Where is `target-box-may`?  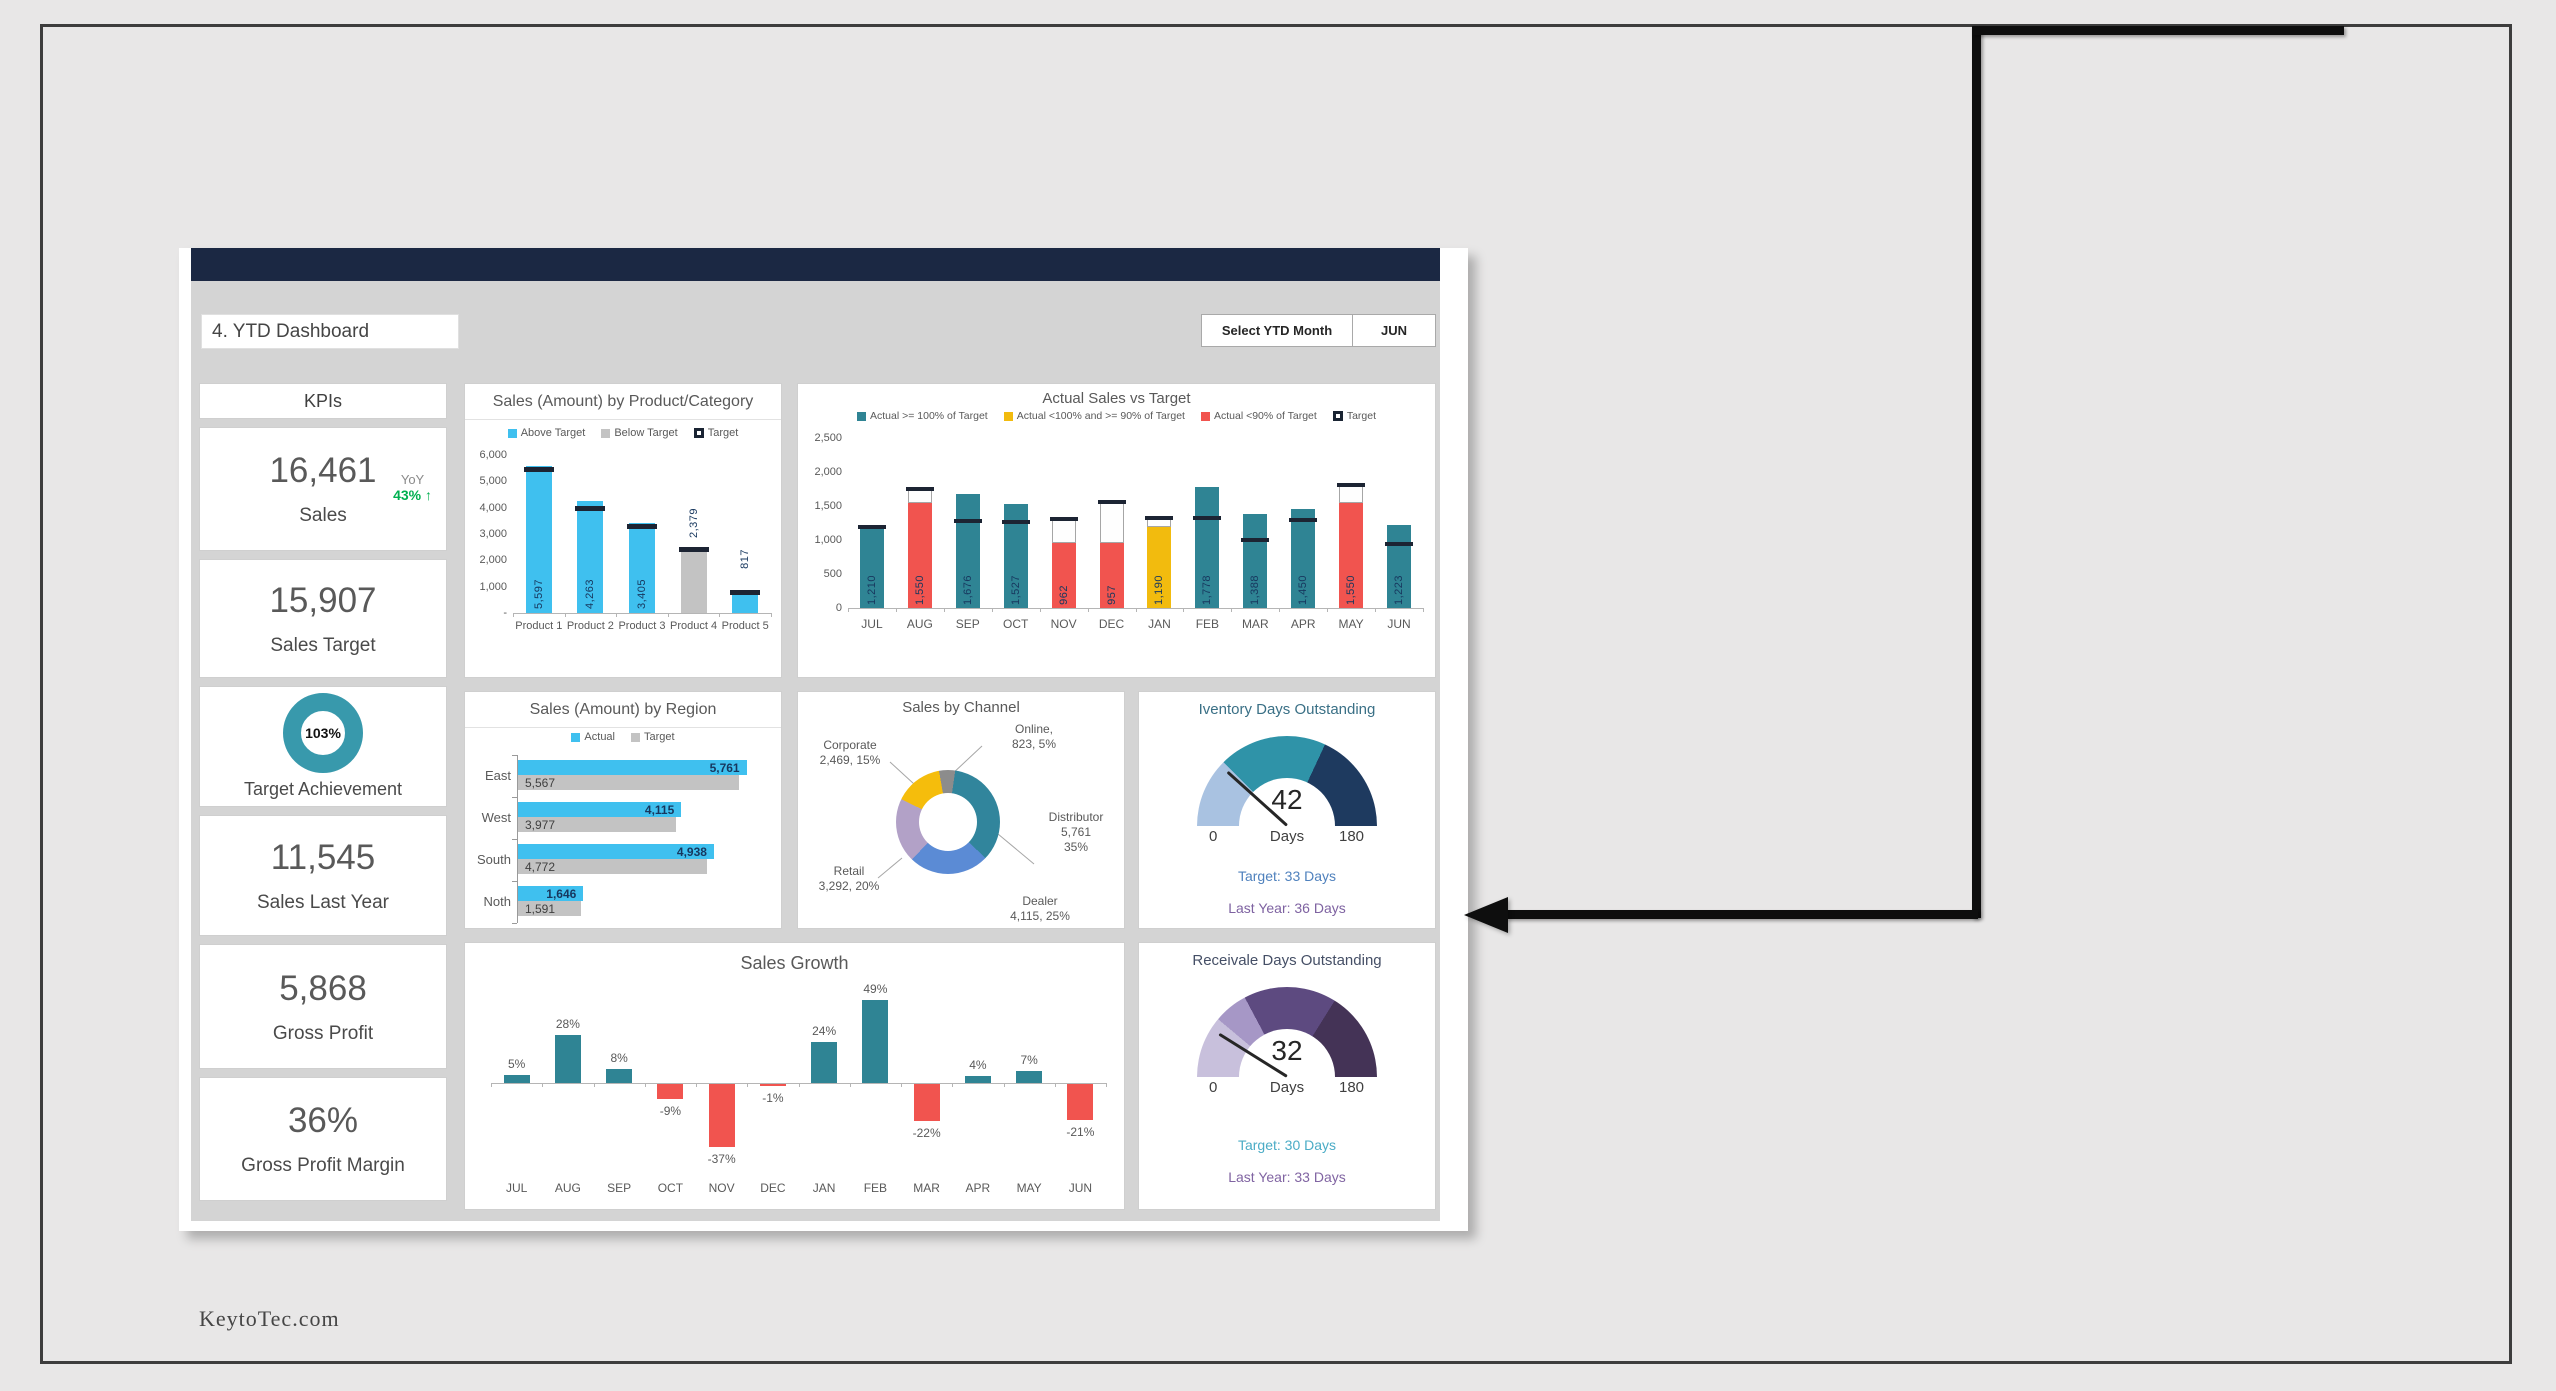
target-box-may is located at coordinates (1351, 493).